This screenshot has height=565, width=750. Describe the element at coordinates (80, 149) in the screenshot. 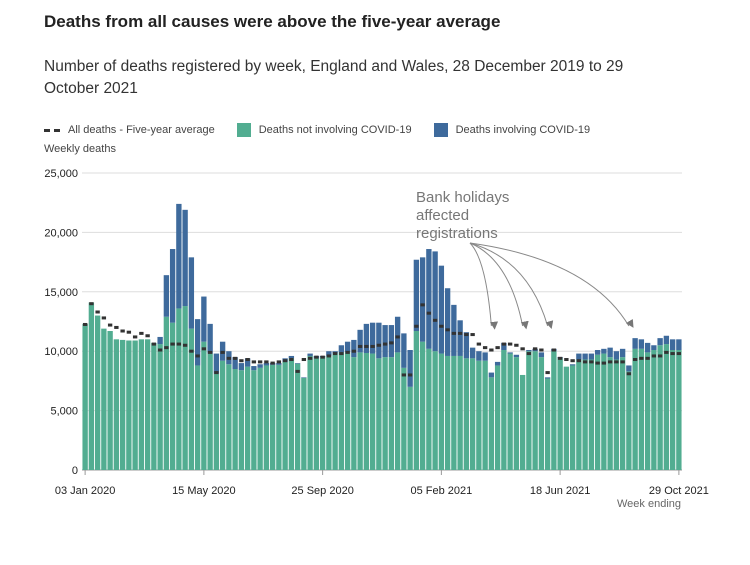

I see `y-axis-label: Weekly deaths` at that location.